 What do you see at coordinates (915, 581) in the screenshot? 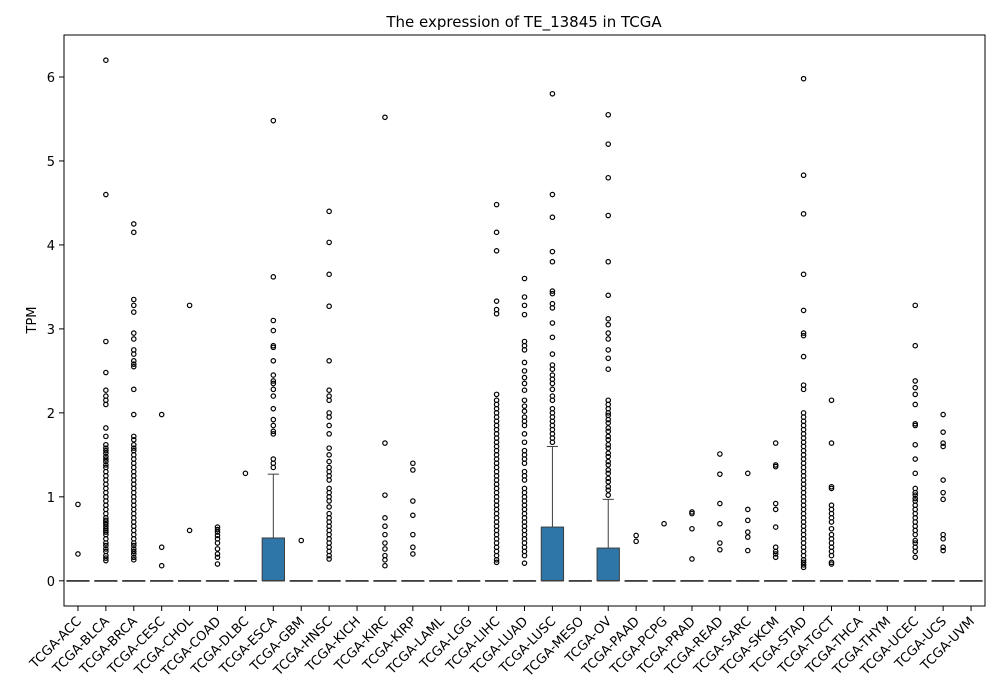
I see `box-tcga-ucec` at bounding box center [915, 581].